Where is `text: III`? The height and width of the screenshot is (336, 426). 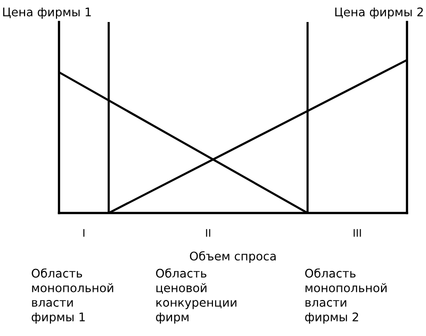 text: III is located at coordinates (357, 233).